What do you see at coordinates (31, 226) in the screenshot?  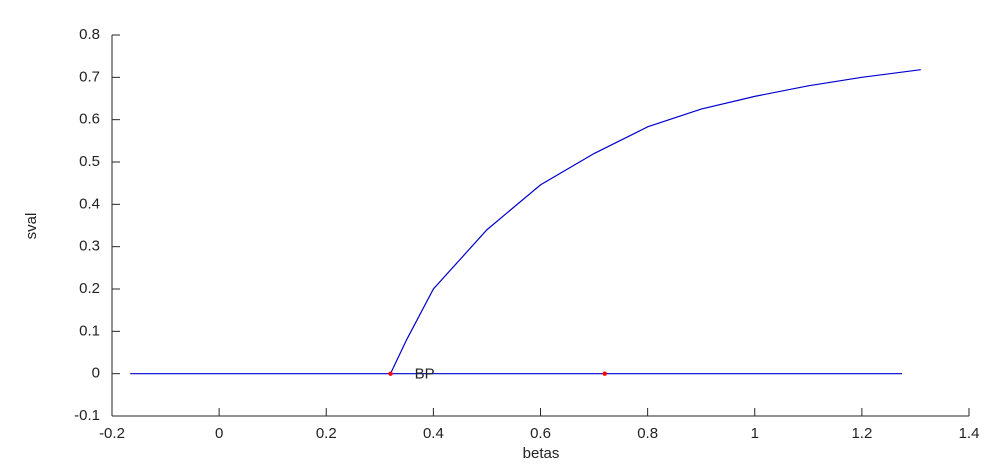 I see `y-axis-label: sval` at bounding box center [31, 226].